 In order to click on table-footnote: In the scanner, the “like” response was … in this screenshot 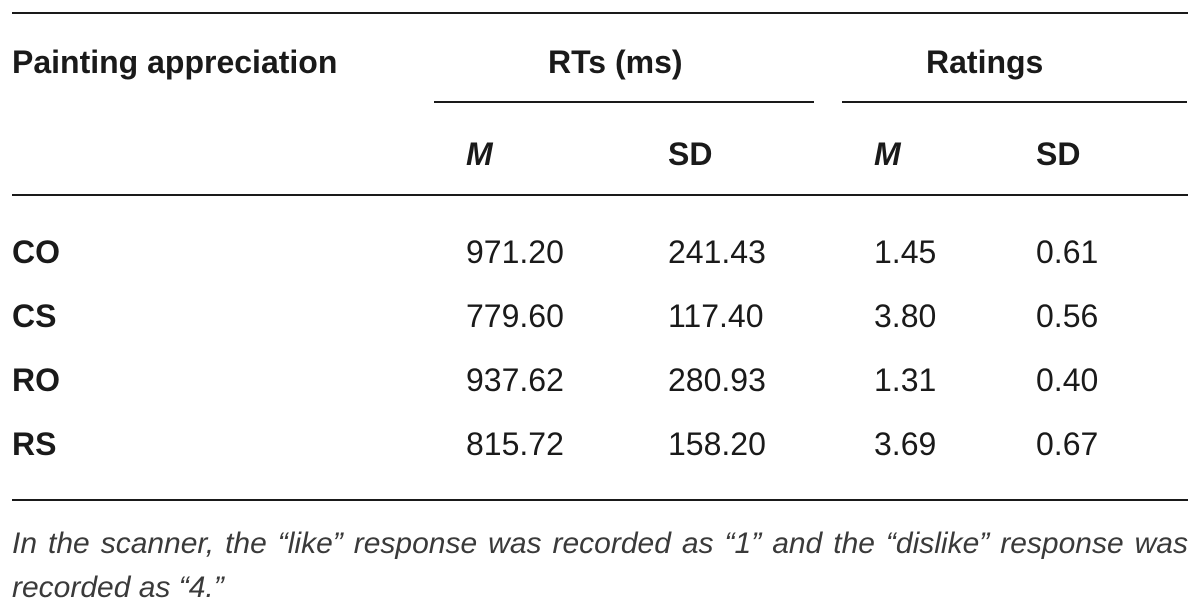, I will do `click(600, 565)`.